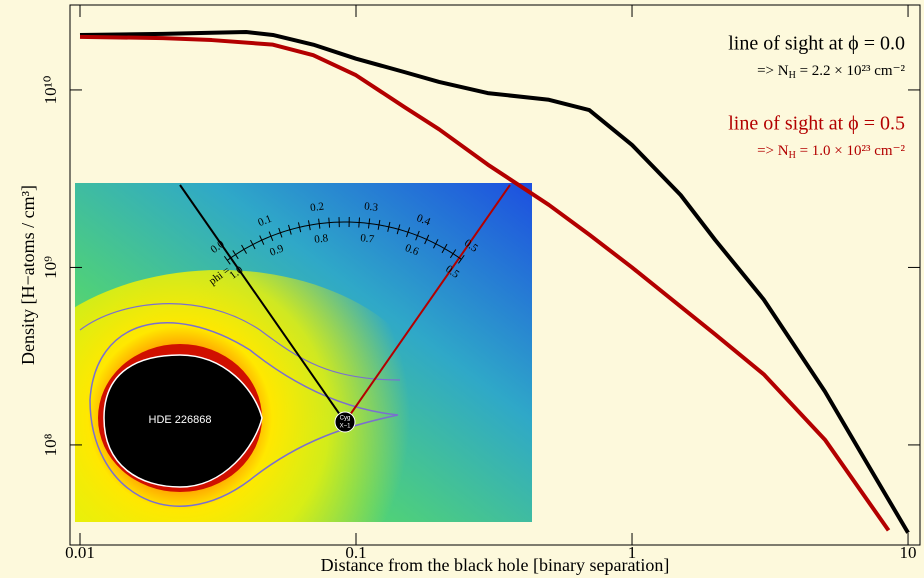  I want to click on black-hole, so click(345, 422).